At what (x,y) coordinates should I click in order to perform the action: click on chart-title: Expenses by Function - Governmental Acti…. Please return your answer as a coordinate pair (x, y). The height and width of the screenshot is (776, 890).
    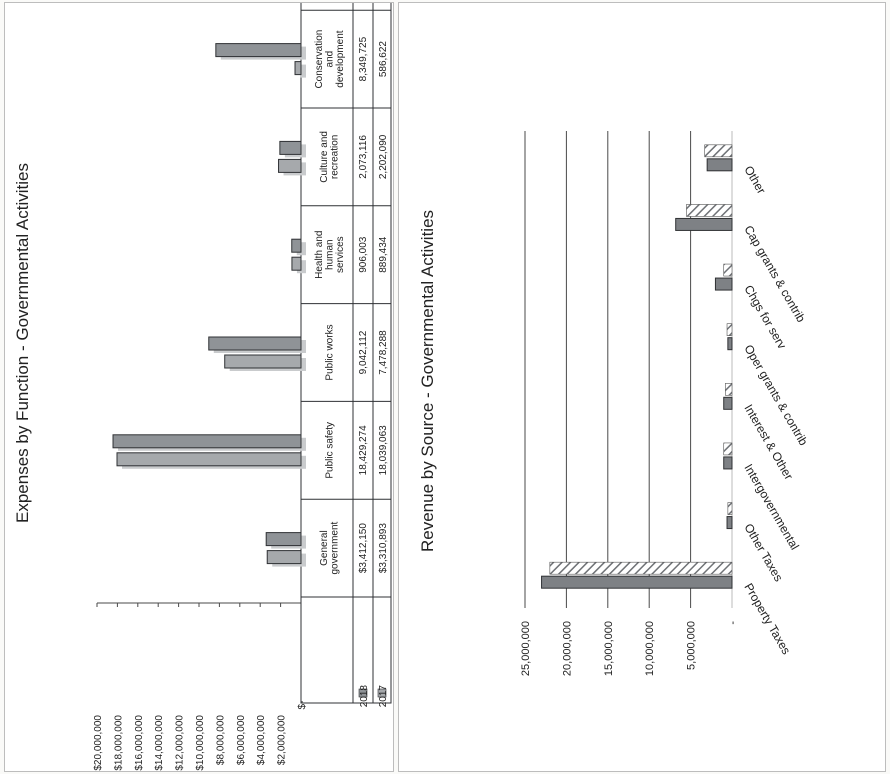
    Looking at the image, I should click on (22, 343).